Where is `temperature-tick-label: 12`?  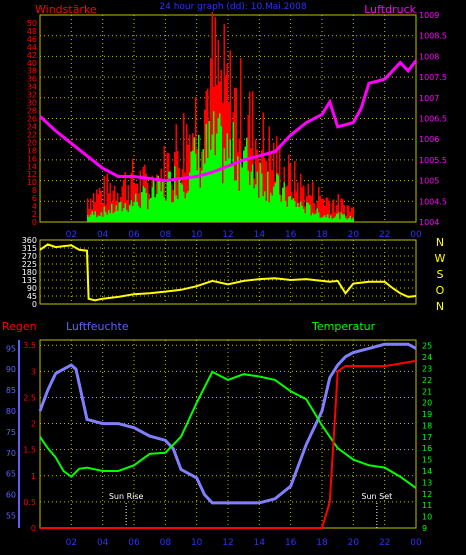
temperature-tick-label: 12 is located at coordinates (427, 494).